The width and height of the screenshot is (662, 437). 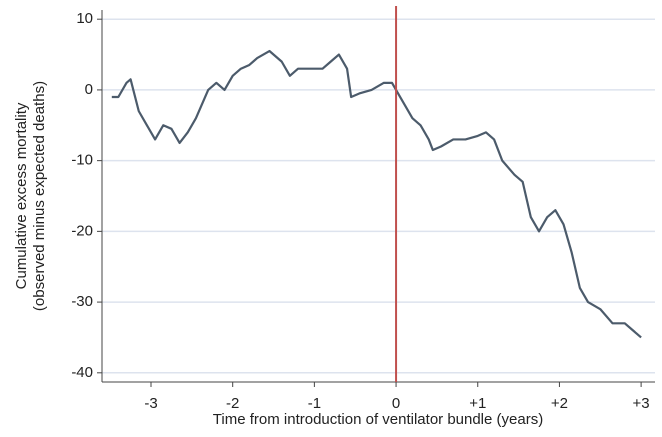 I want to click on x-tick-label: 0, so click(x=396, y=403).